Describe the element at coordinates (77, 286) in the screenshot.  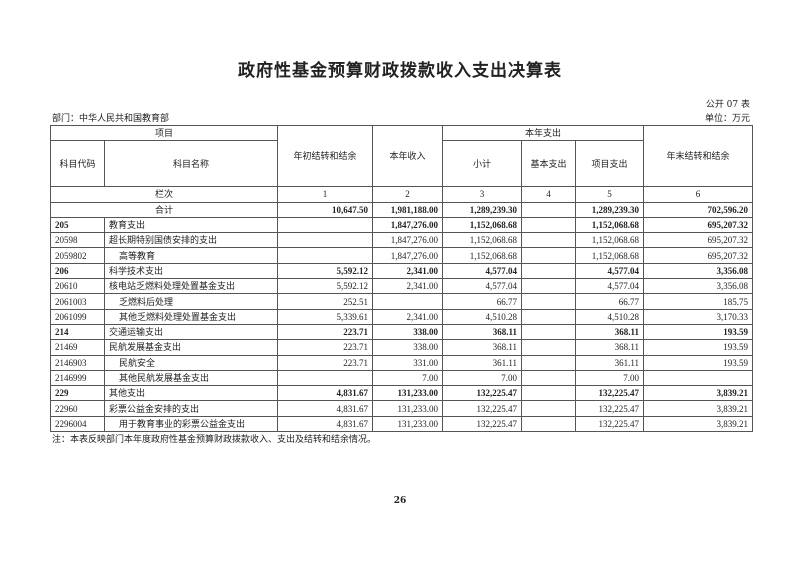
I see `subject-code: 20610` at that location.